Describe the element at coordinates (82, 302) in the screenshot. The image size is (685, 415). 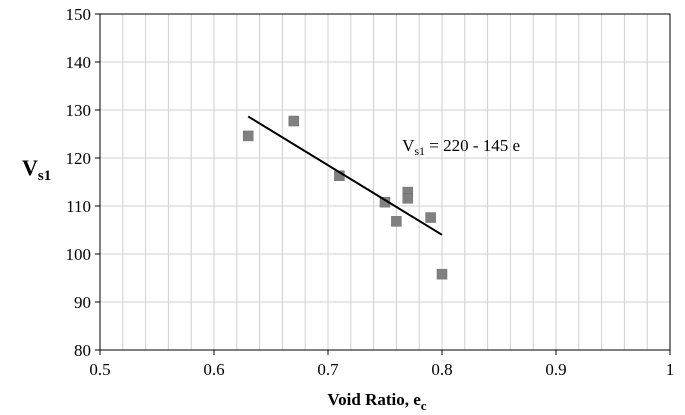
I see `y-tick-label: 90` at that location.